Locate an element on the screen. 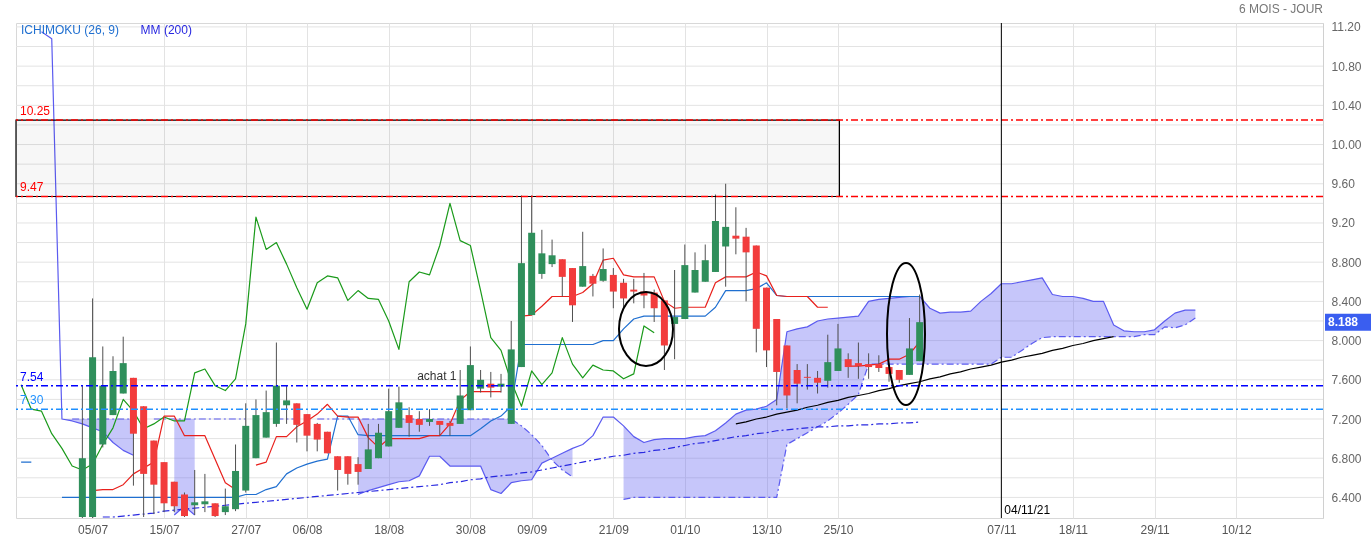  y-tick-label: 8.400 is located at coordinates (1346, 301).